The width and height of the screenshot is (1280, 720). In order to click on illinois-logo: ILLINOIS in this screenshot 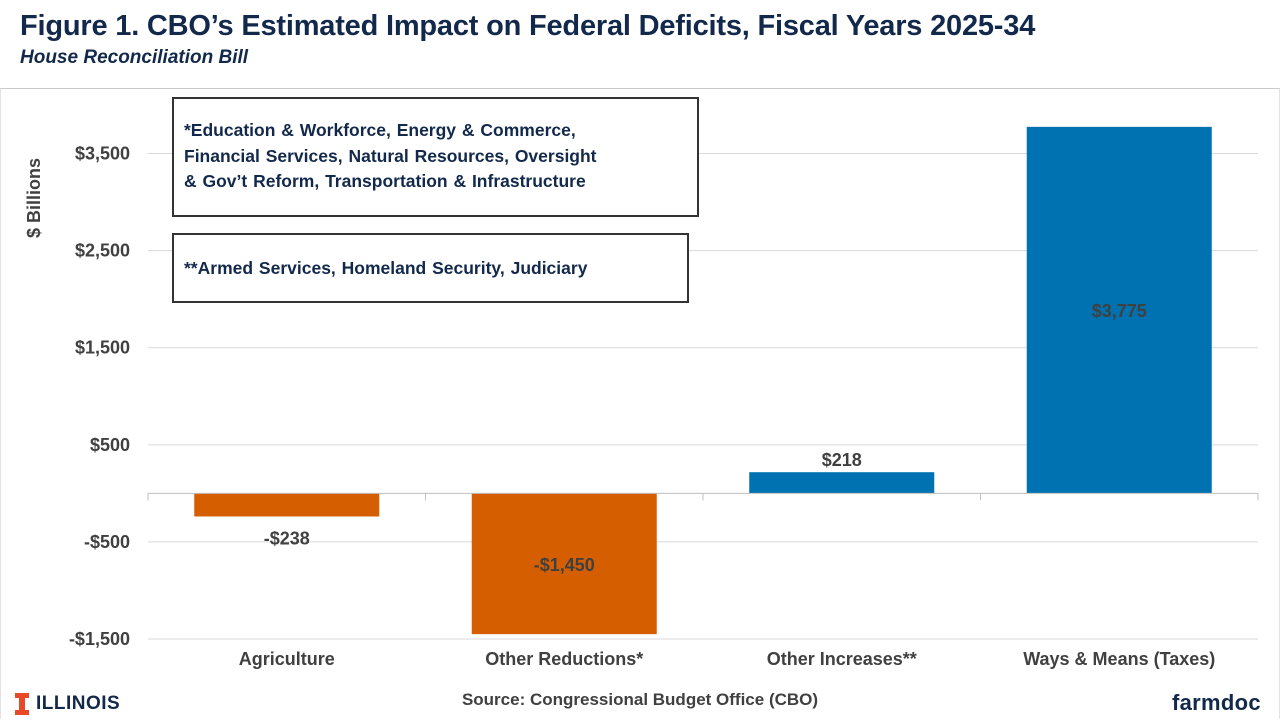, I will do `click(67, 704)`.